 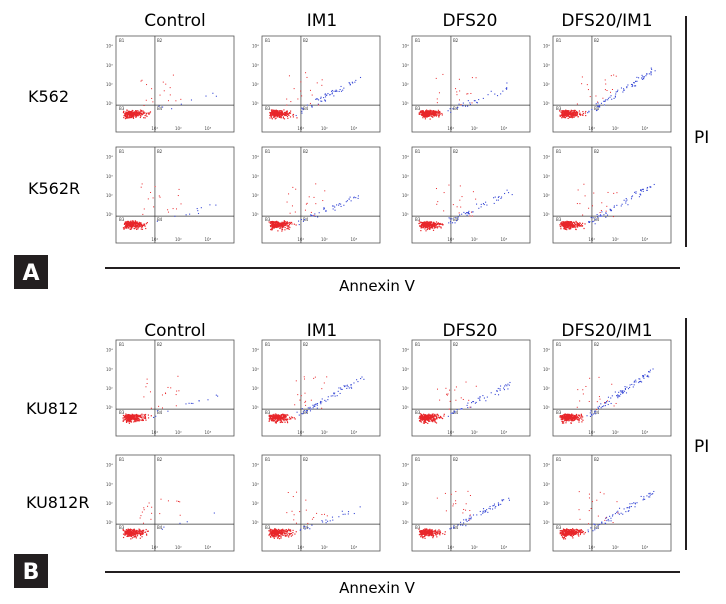 What do you see at coordinates (178, 128) in the screenshot?
I see `x-tick-label: 10²` at bounding box center [178, 128].